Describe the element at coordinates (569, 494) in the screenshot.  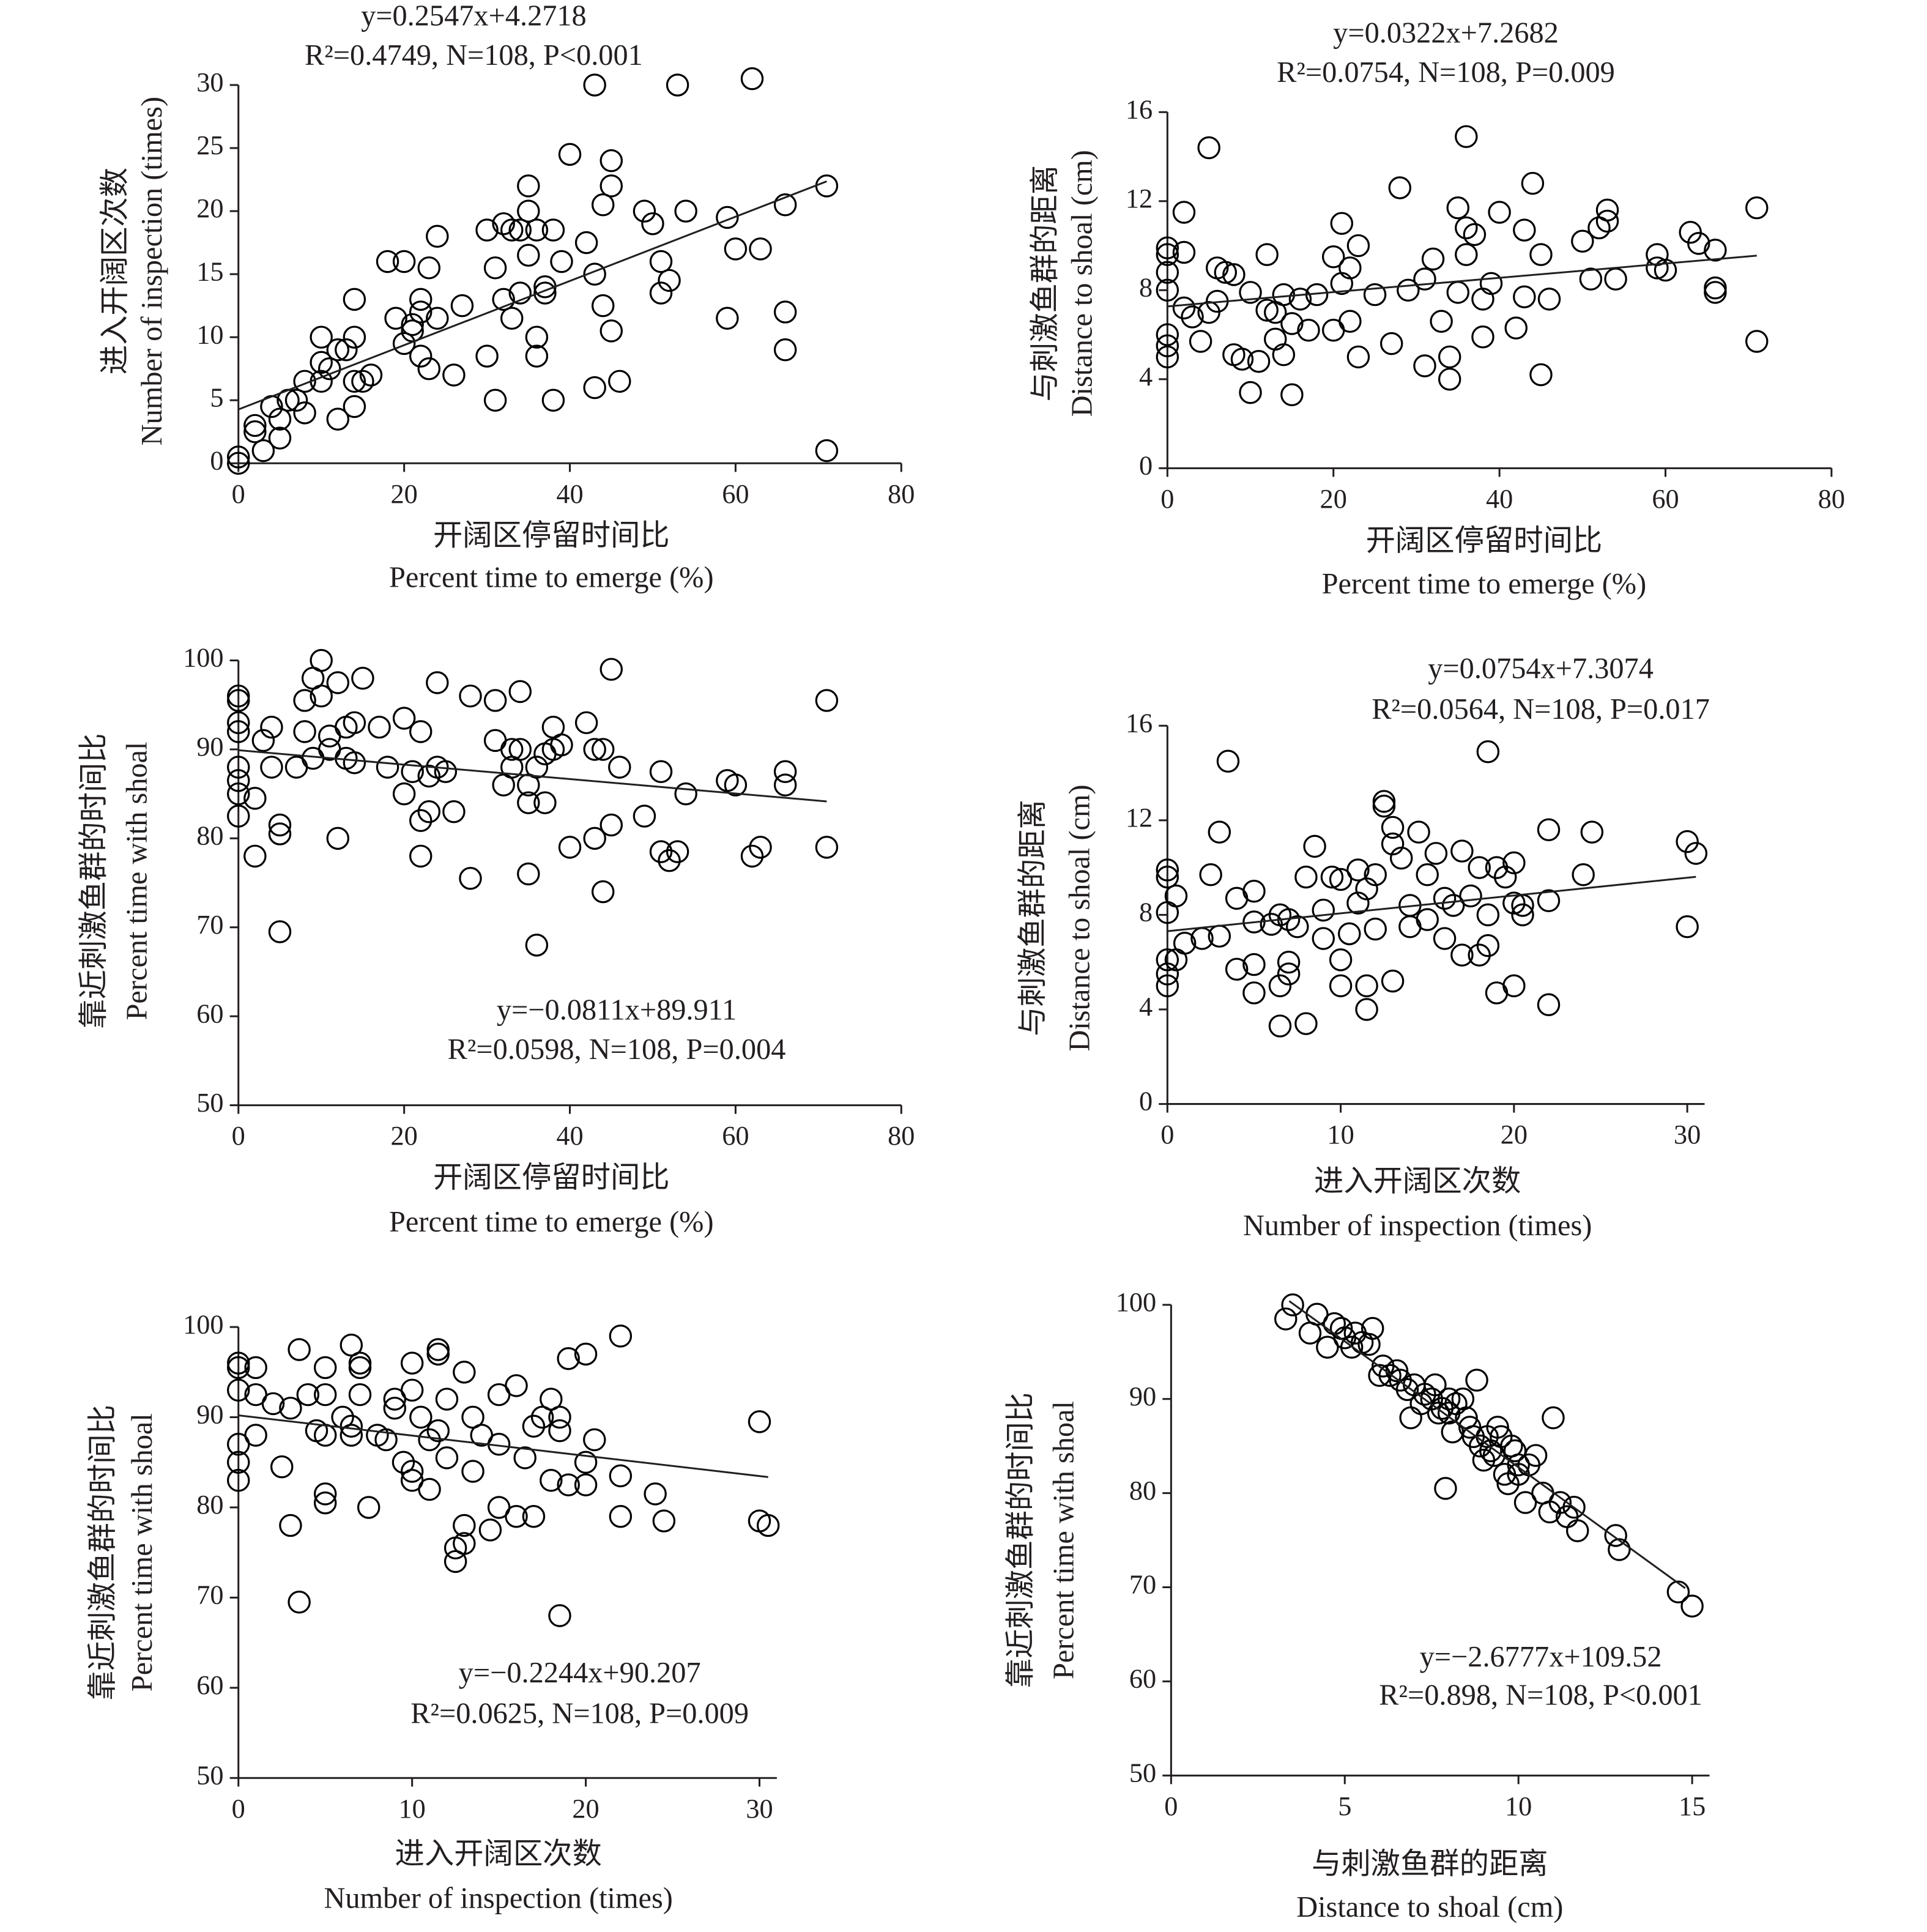
I see `x-tick-label: 40` at that location.